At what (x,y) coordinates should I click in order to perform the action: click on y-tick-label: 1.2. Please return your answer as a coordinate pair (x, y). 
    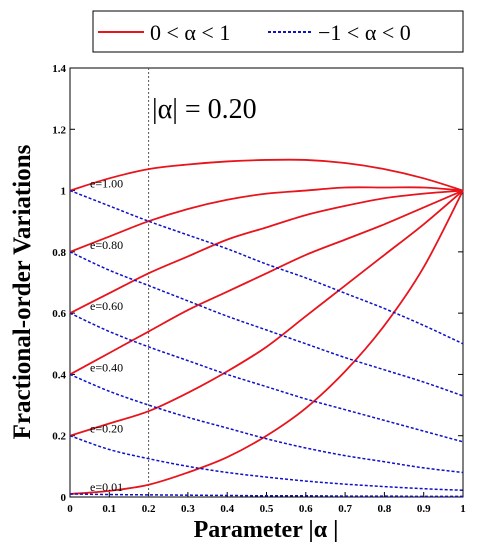
    Looking at the image, I should click on (59, 130).